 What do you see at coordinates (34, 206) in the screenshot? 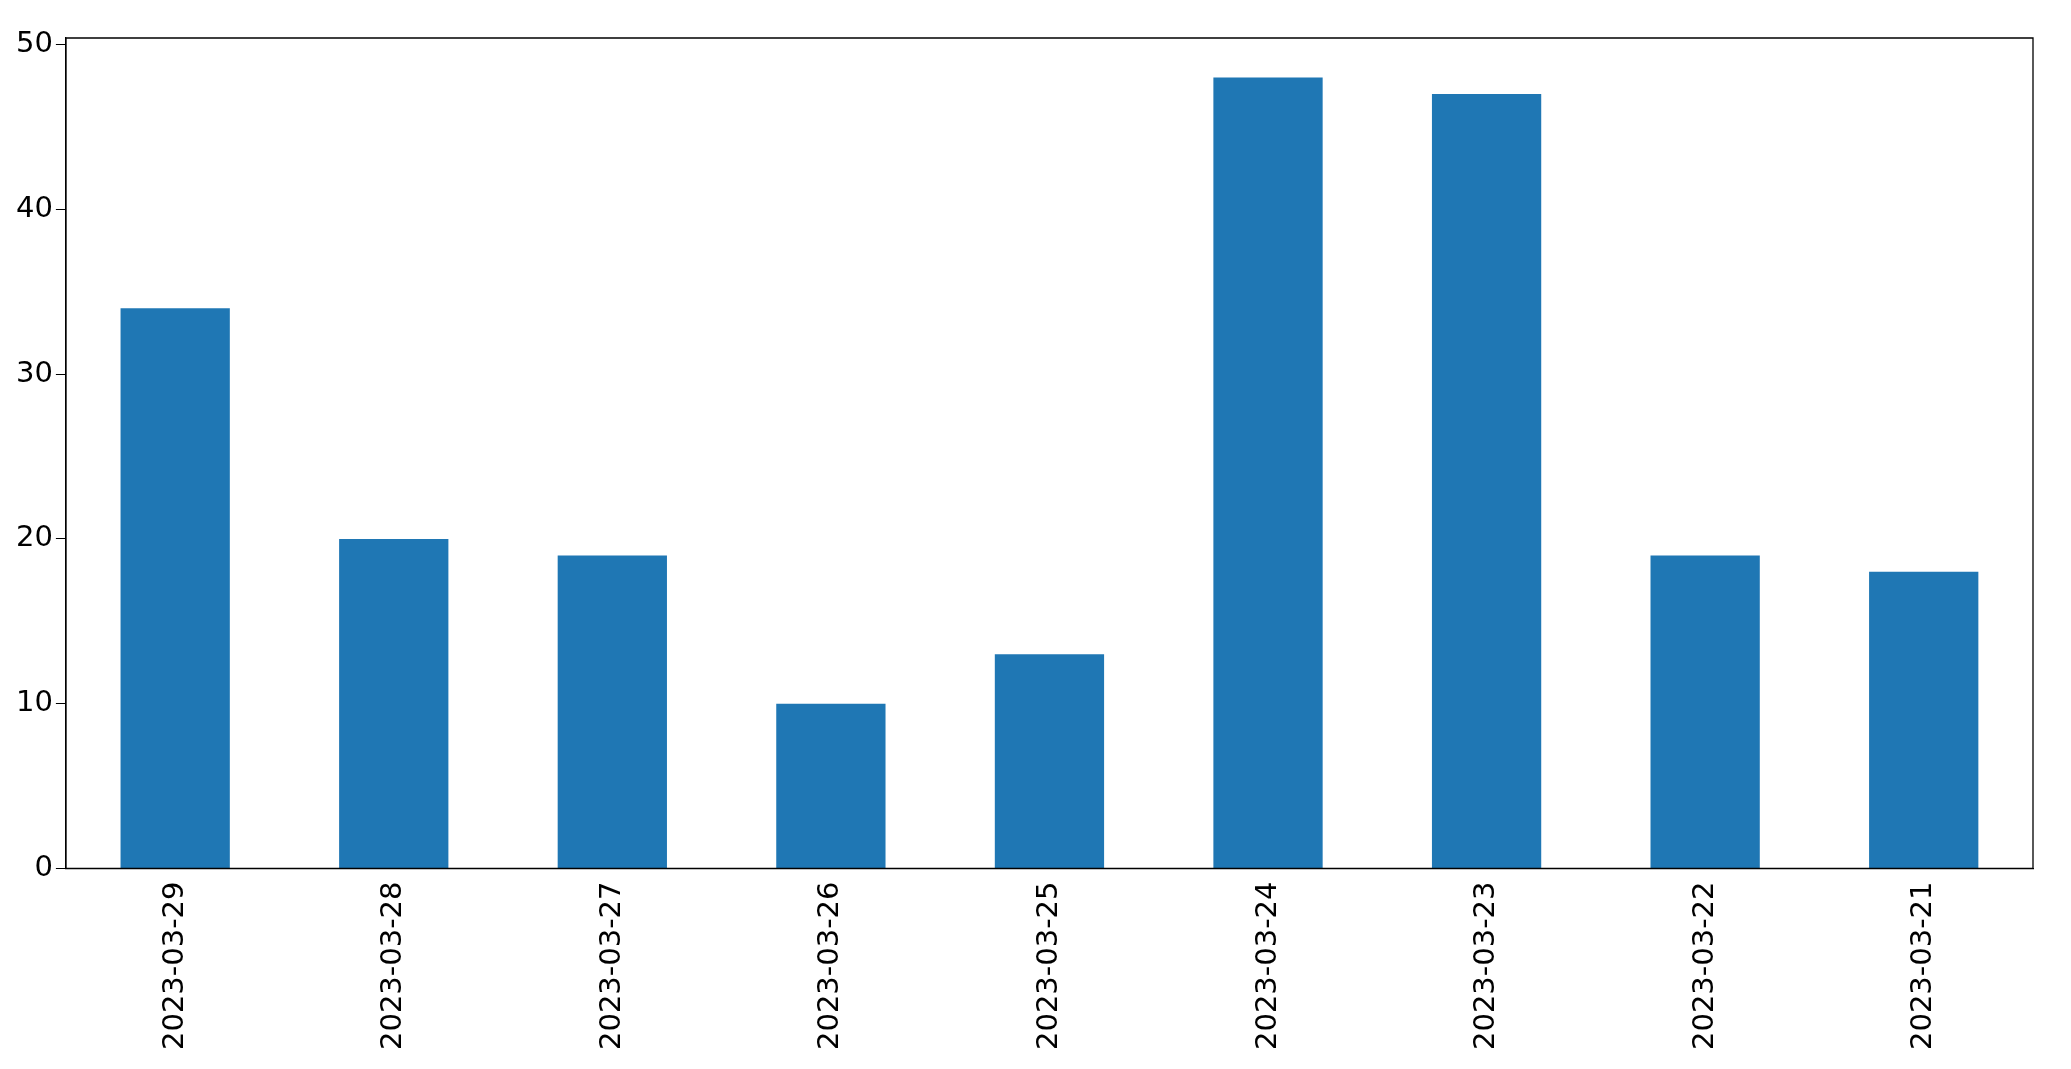
I see `y-tick-label: 40` at bounding box center [34, 206].